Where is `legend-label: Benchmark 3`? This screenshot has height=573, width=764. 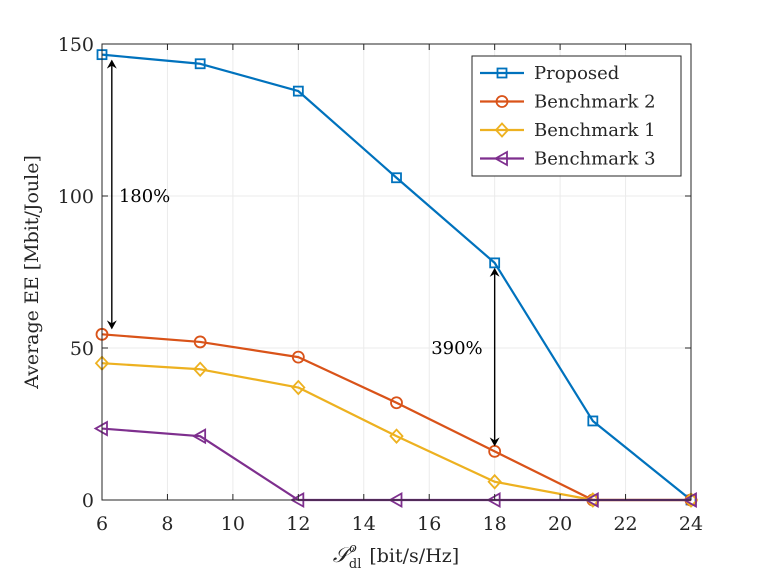 legend-label: Benchmark 3 is located at coordinates (595, 159).